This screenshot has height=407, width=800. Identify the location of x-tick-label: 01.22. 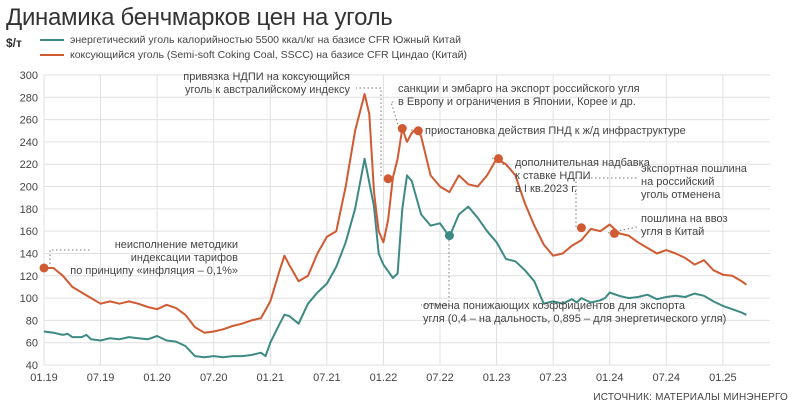
(384, 378).